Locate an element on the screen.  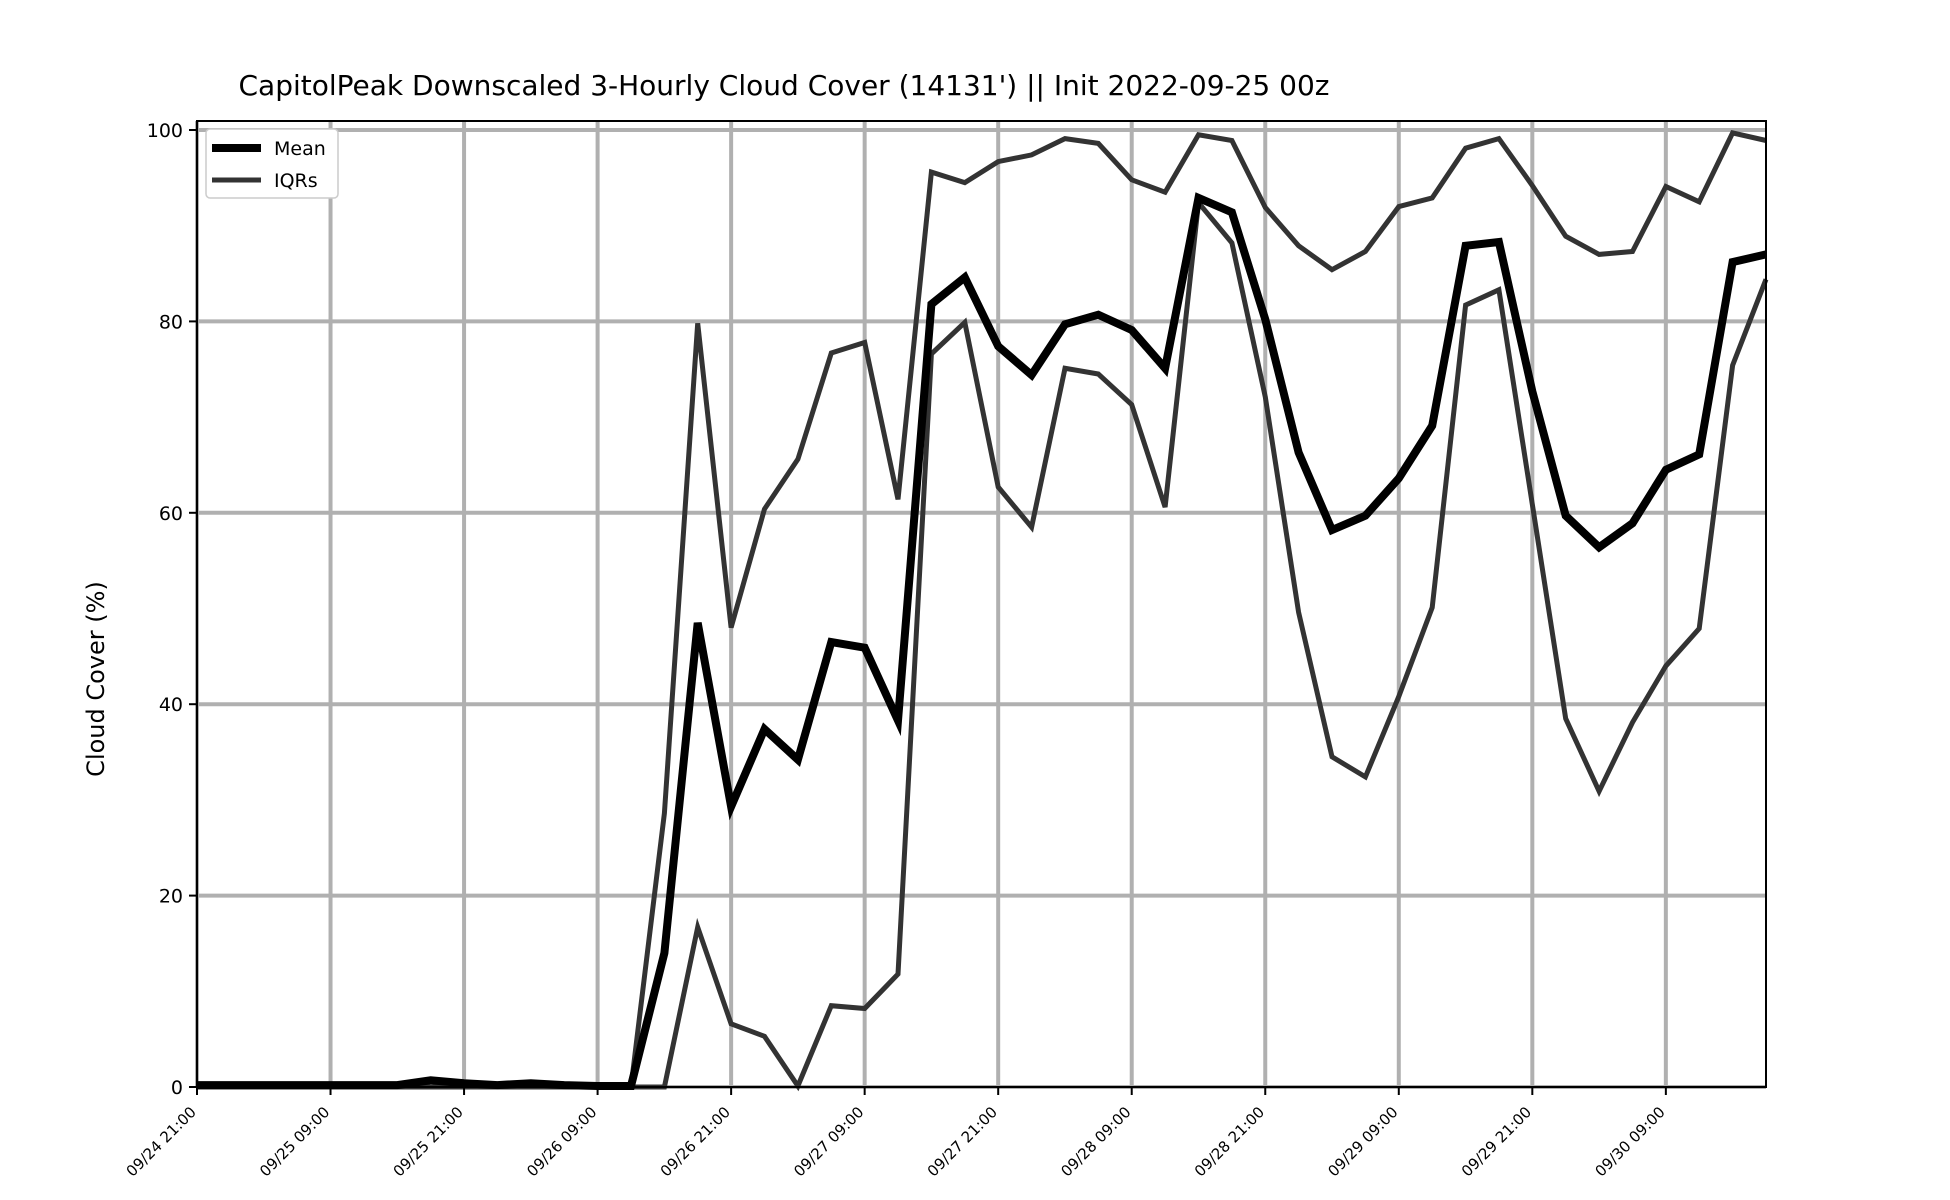
y-tick-label: 60 is located at coordinates (171, 514).